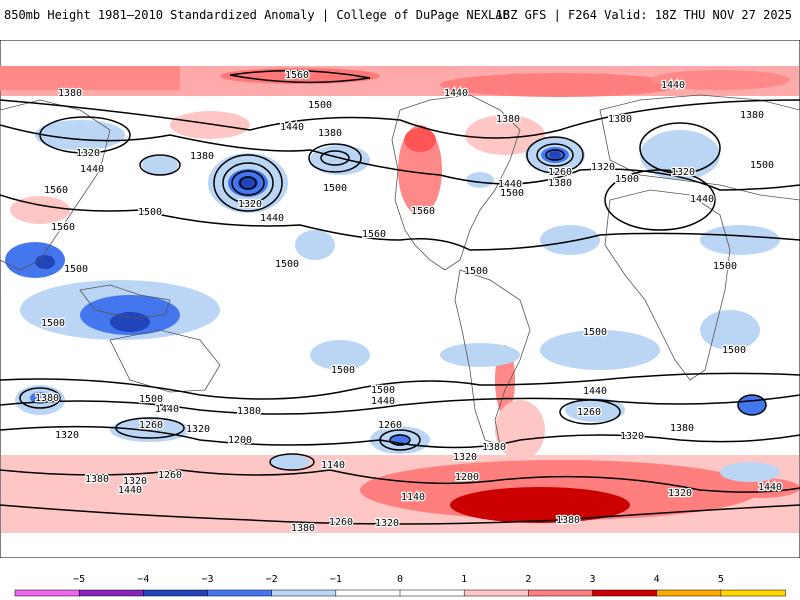  Describe the element at coordinates (53, 323) in the screenshot. I see `contour-label-c35: 1500` at that location.